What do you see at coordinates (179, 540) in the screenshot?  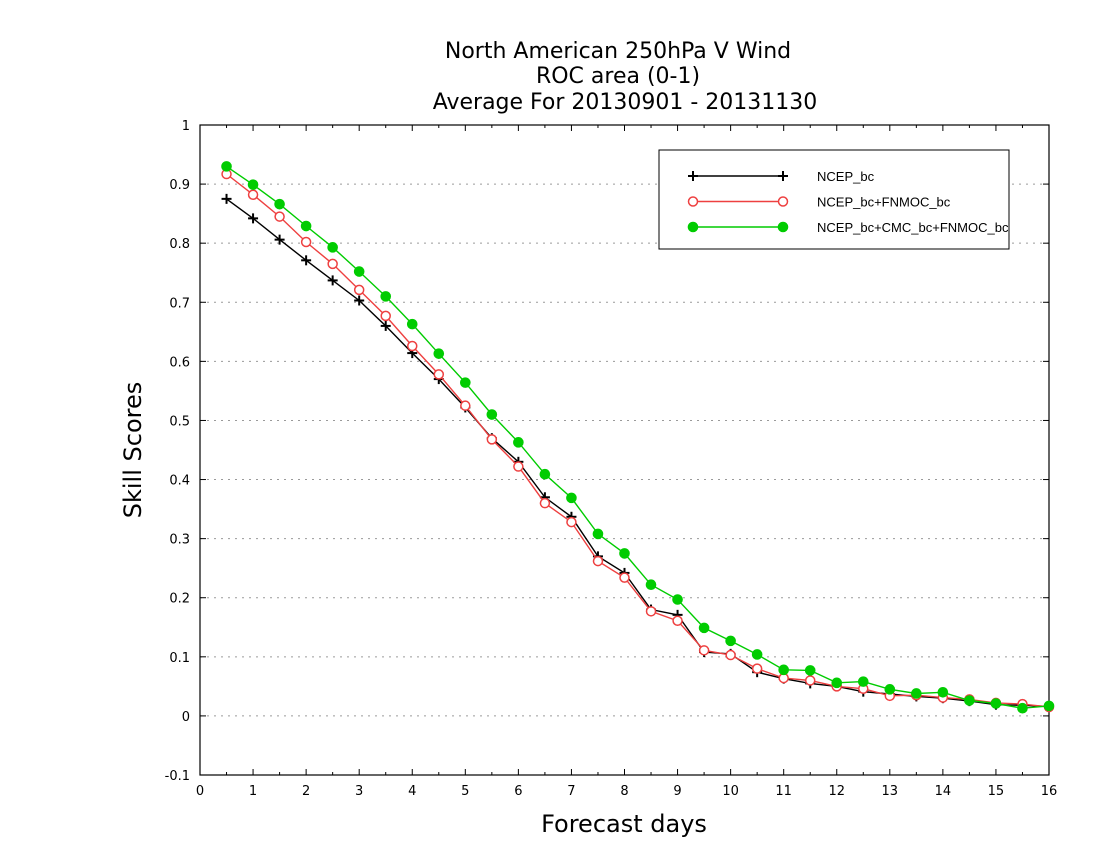 I see `y-tick-label: 0.3` at bounding box center [179, 540].